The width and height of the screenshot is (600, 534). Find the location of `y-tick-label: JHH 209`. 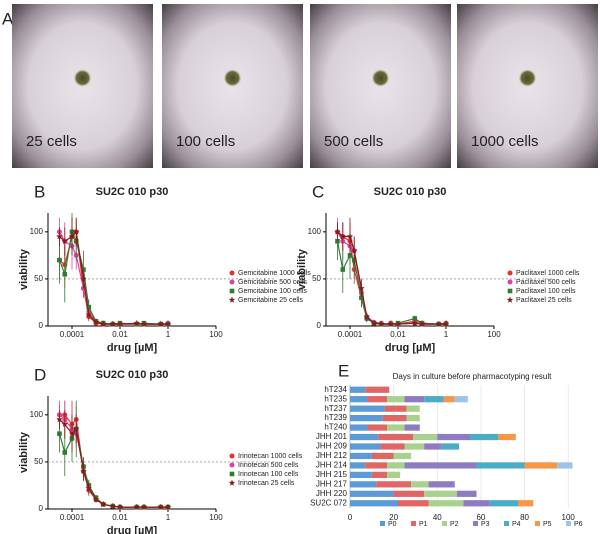

y-tick-label: JHH 209 is located at coordinates (332, 446).